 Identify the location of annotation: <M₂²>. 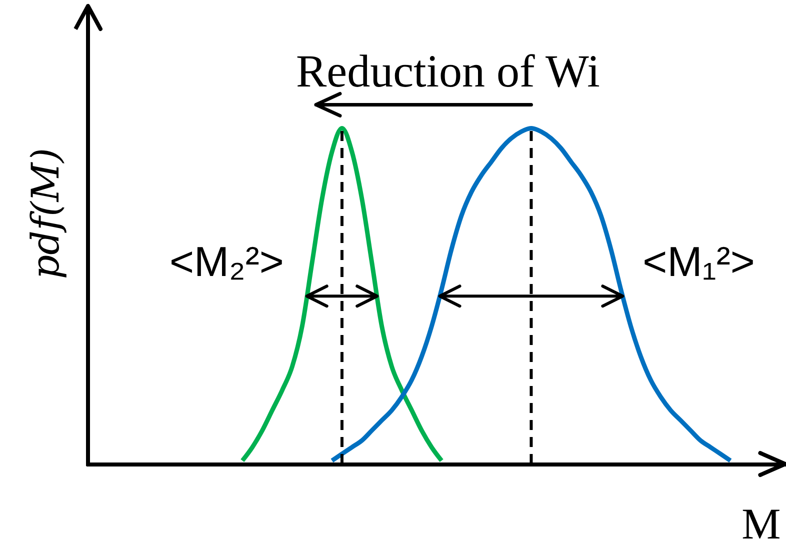
(227, 262).